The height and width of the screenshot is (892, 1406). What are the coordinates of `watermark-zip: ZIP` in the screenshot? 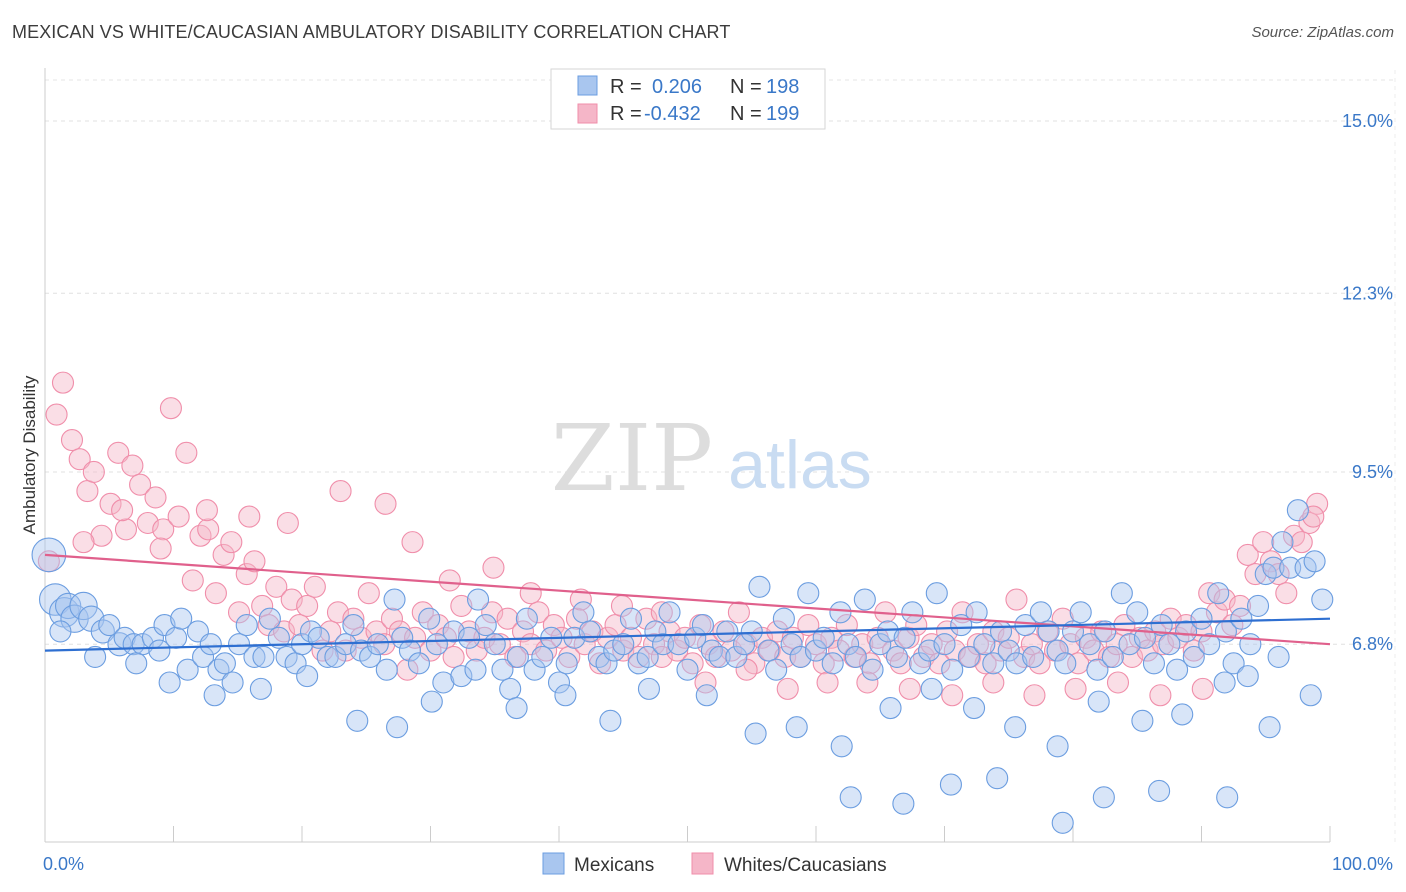 It's located at (632, 458).